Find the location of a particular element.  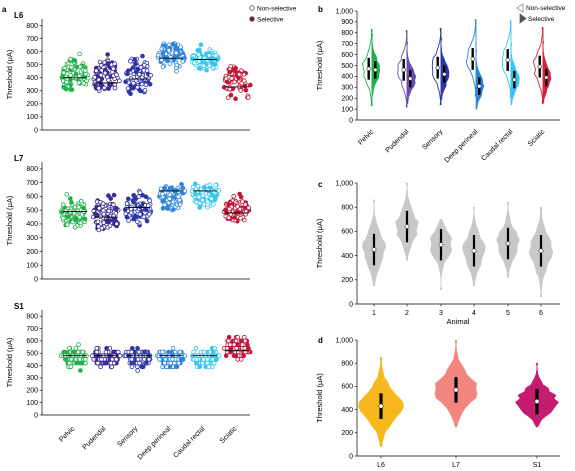

panel-d-x-tick-label: L6 is located at coordinates (381, 465).